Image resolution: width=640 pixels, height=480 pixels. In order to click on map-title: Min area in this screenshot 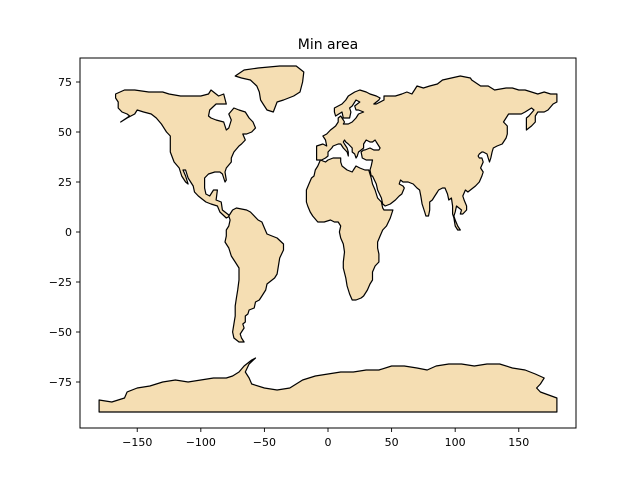, I will do `click(328, 45)`.